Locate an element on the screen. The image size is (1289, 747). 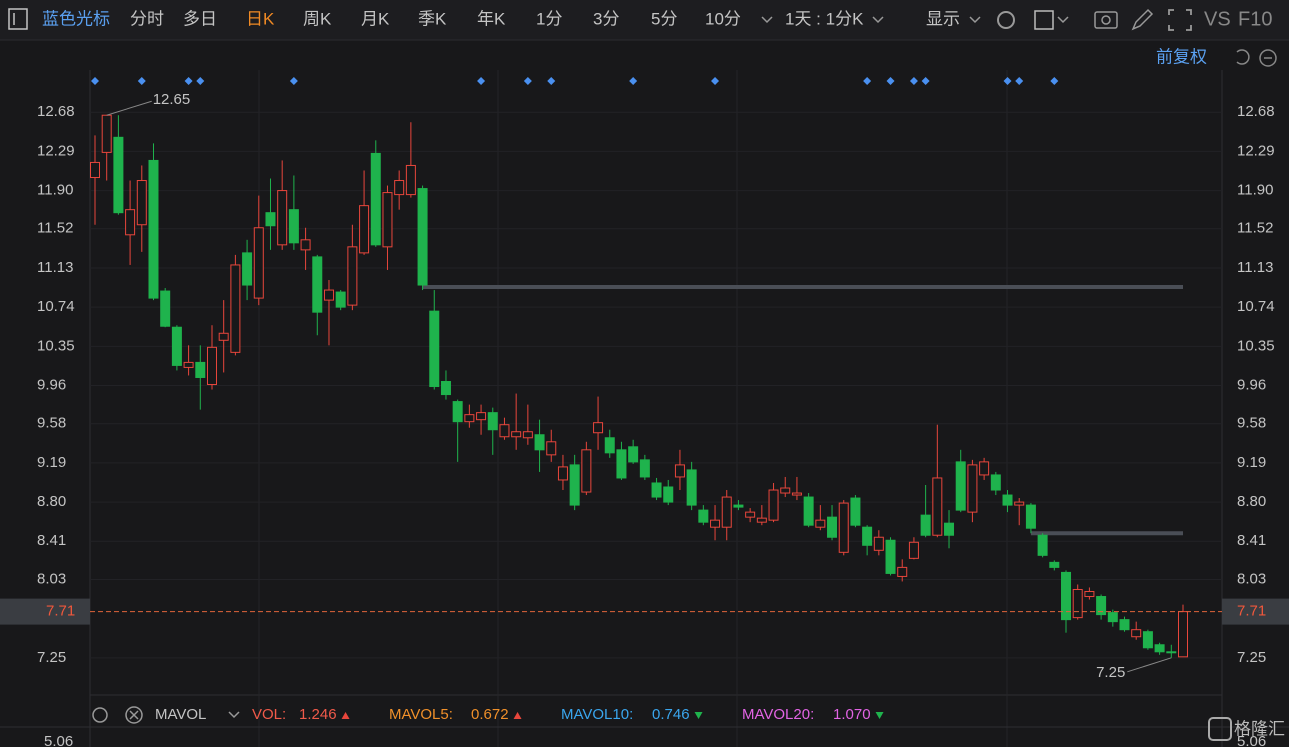
min-label: 7.25 is located at coordinates (1110, 672).